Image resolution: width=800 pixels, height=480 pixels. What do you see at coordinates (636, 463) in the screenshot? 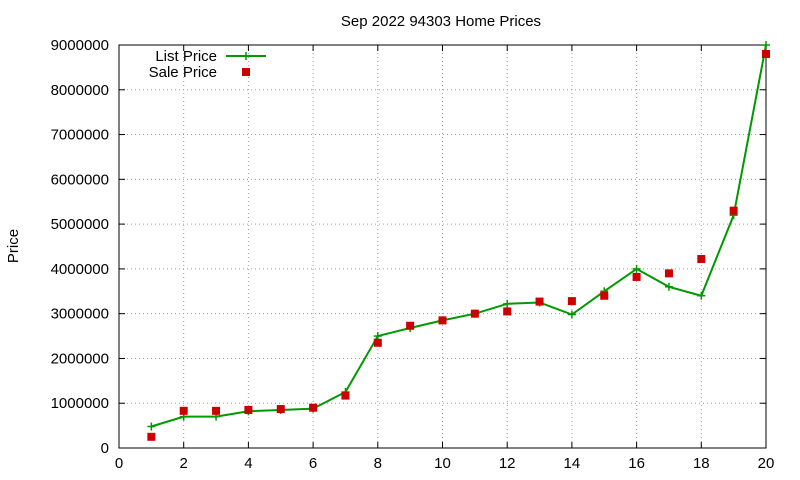
I see `x-tick-label: 16` at bounding box center [636, 463].